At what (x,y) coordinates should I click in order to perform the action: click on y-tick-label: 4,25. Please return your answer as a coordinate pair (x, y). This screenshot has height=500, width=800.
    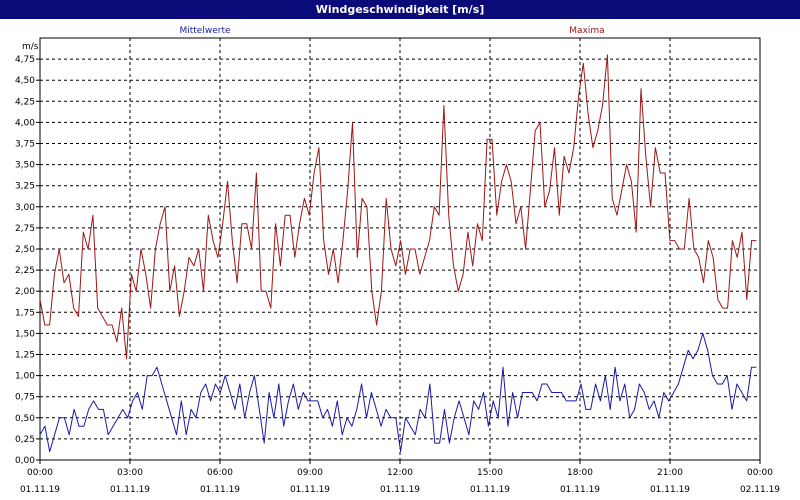
    Looking at the image, I should click on (25, 102).